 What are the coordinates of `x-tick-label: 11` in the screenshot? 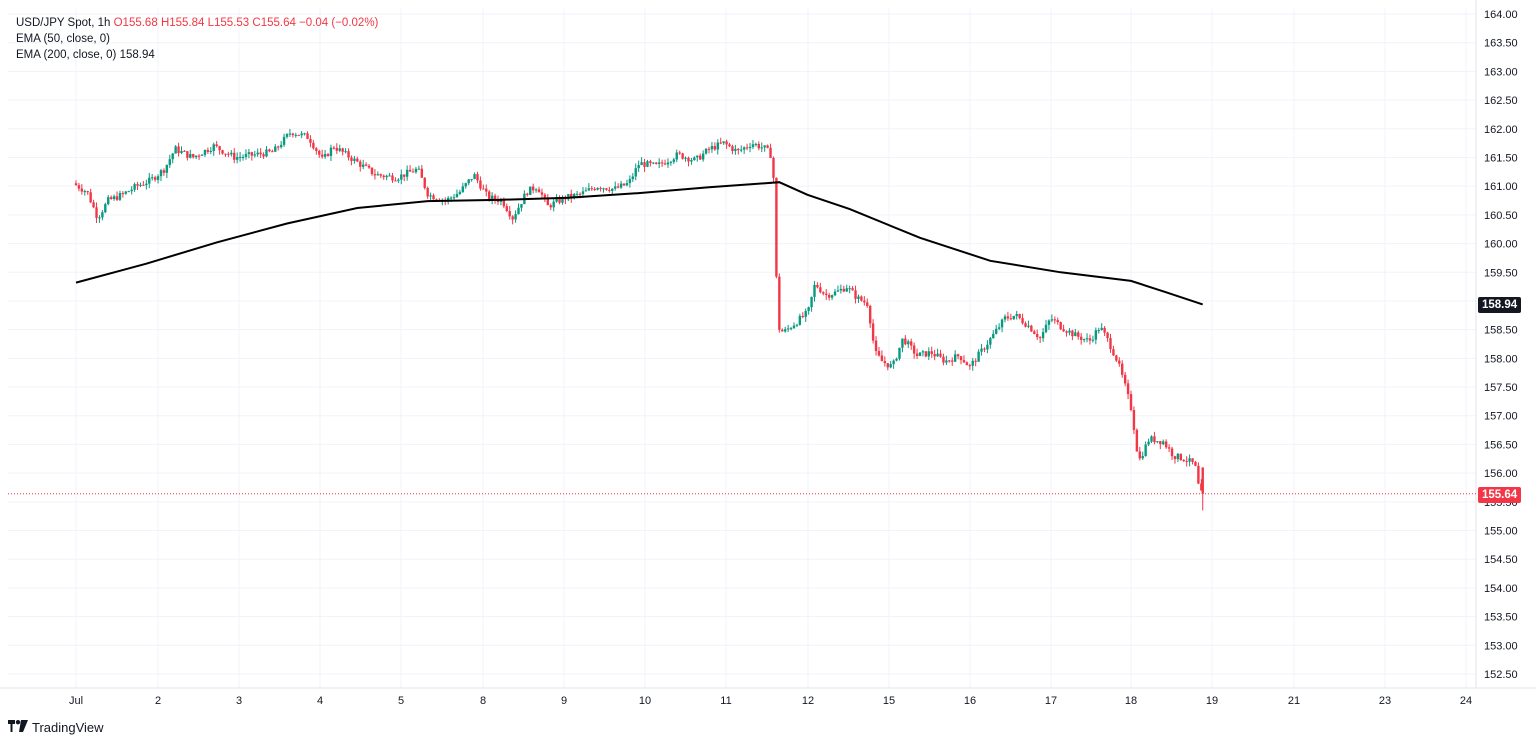 It's located at (725, 701).